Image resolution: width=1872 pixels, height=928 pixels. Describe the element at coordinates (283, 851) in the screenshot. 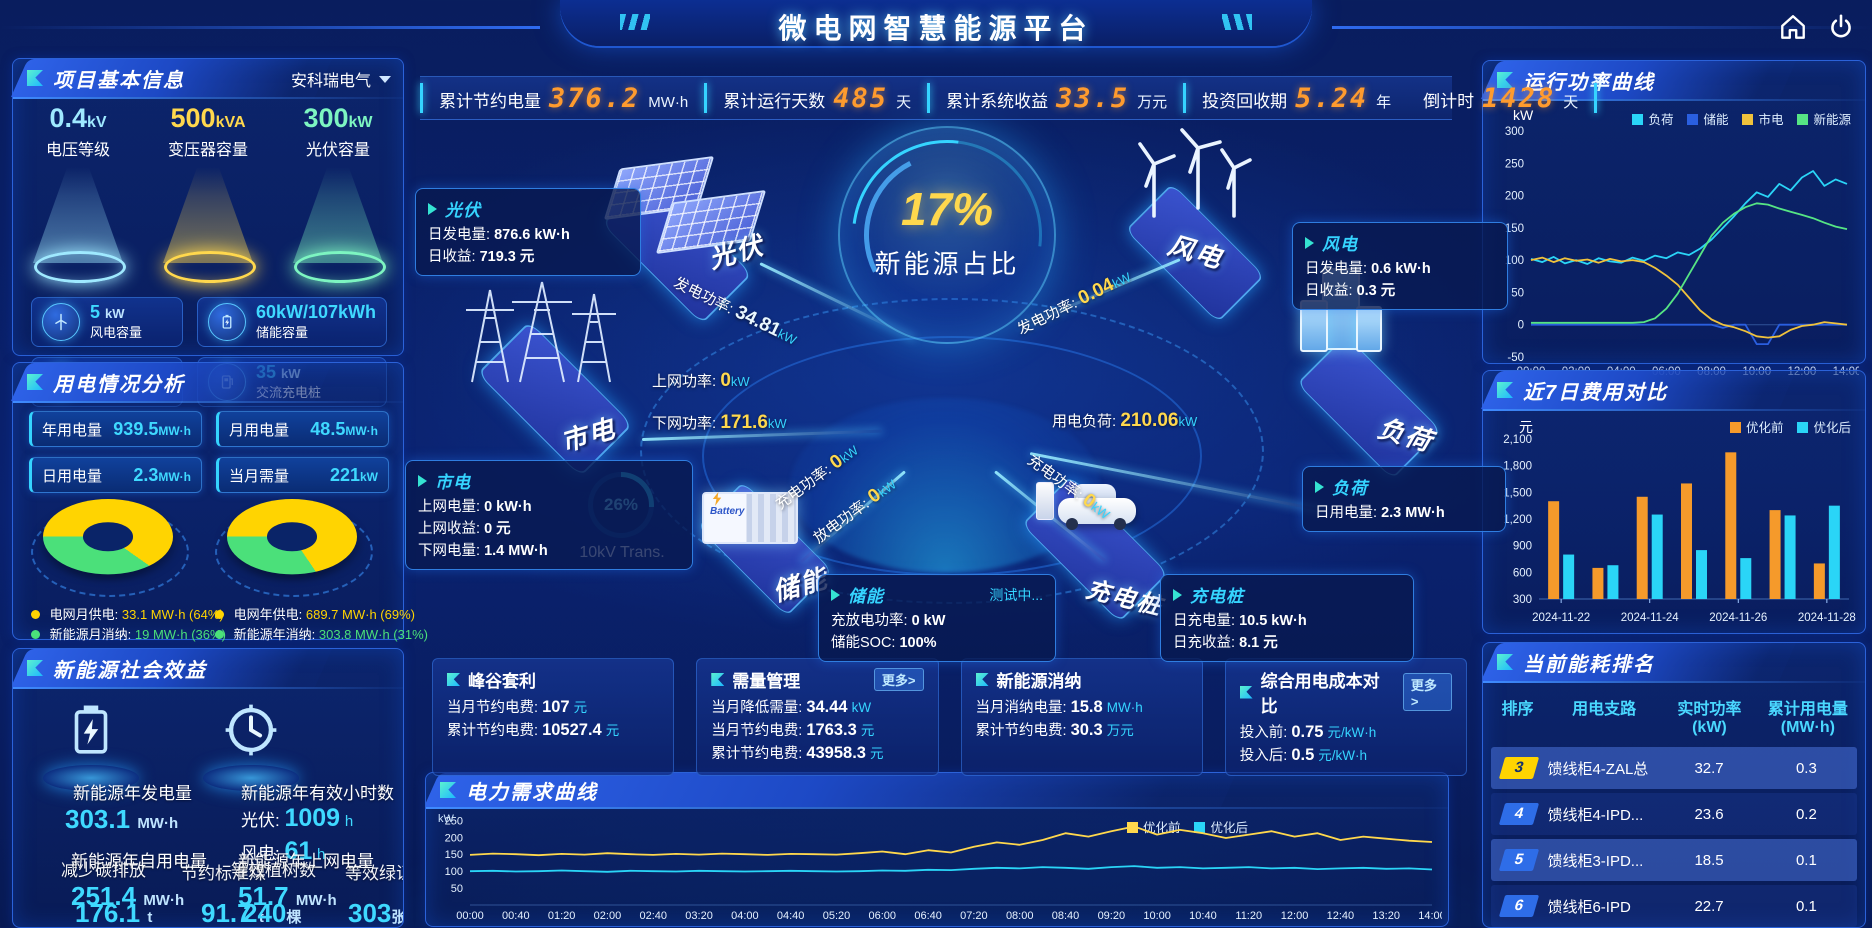

I see `hours-wind: 风电: 61 h` at that location.